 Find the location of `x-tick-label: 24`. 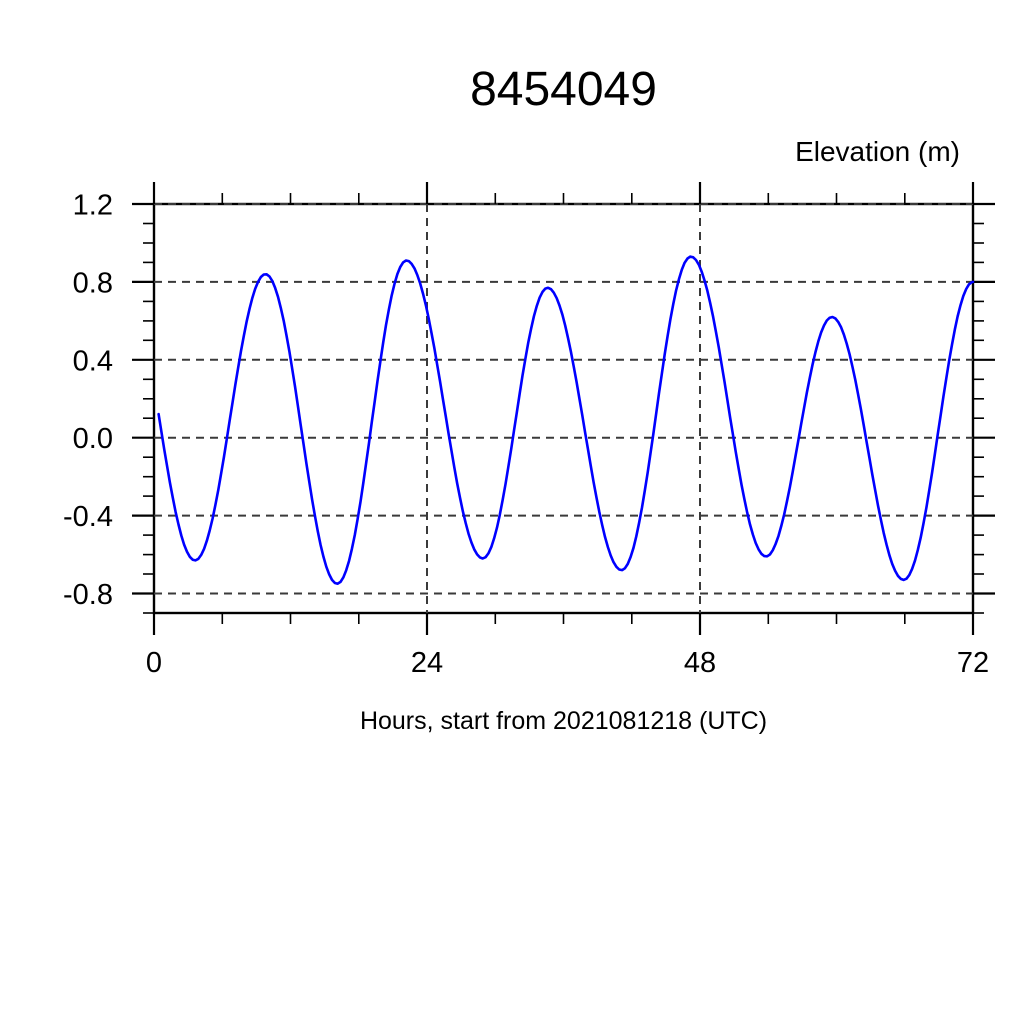

x-tick-label: 24 is located at coordinates (427, 663).